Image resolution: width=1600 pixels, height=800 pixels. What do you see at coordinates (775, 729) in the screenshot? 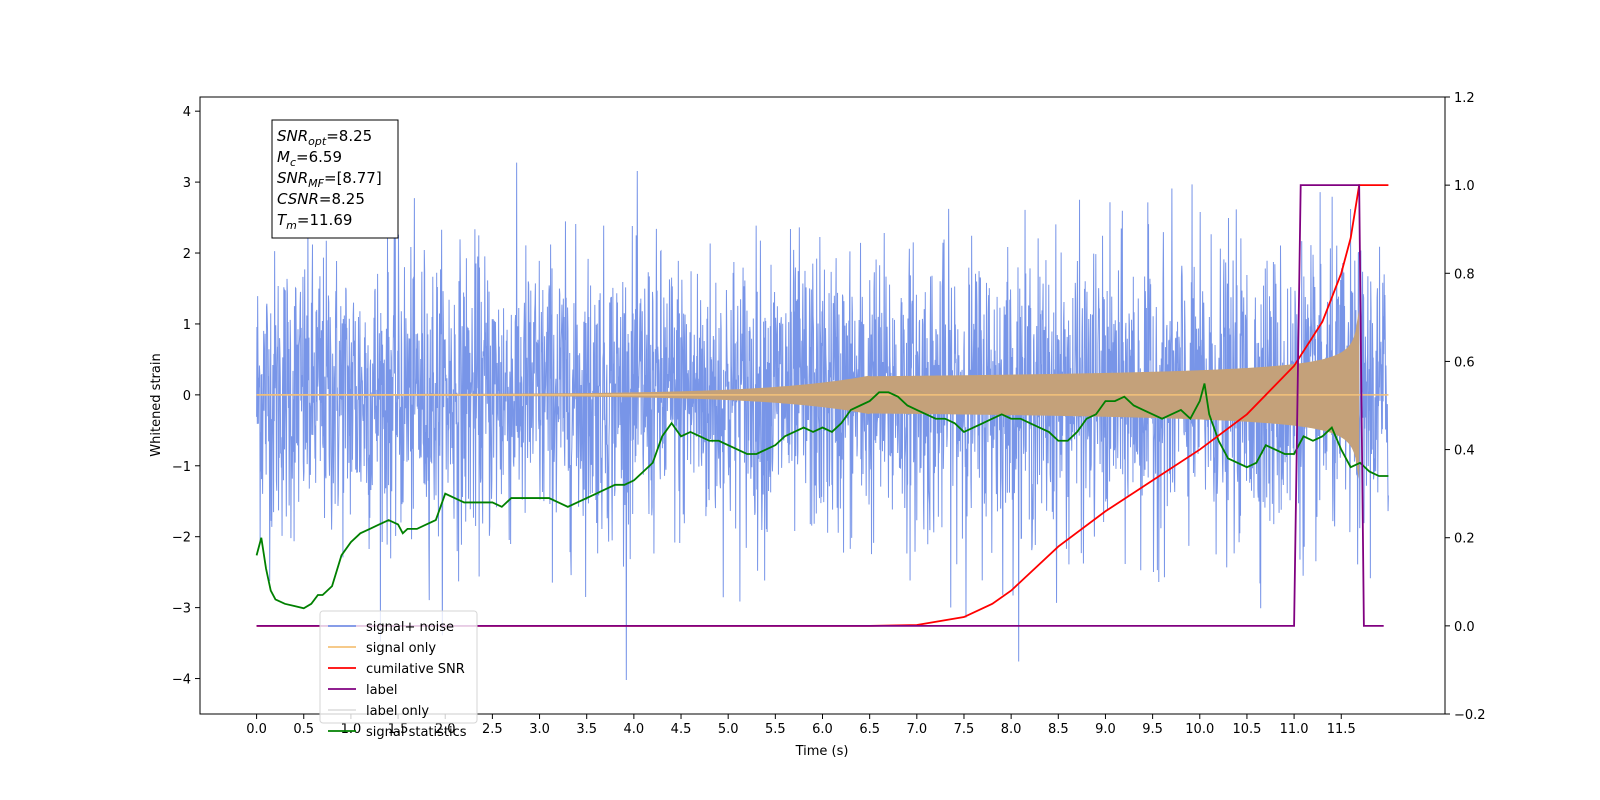
I see `x-tick-label: 5.5` at bounding box center [775, 729].